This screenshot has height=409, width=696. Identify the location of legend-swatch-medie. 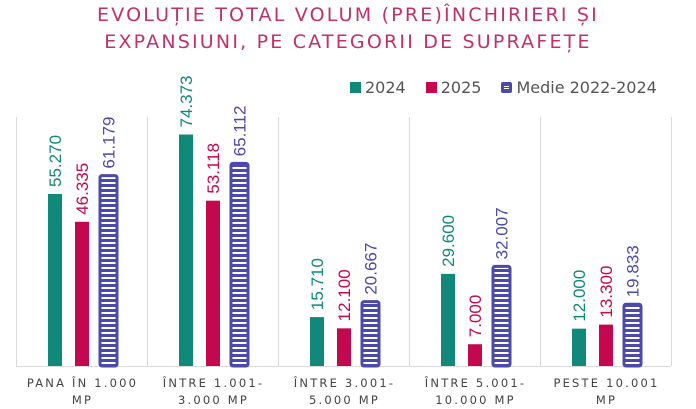
(507, 87).